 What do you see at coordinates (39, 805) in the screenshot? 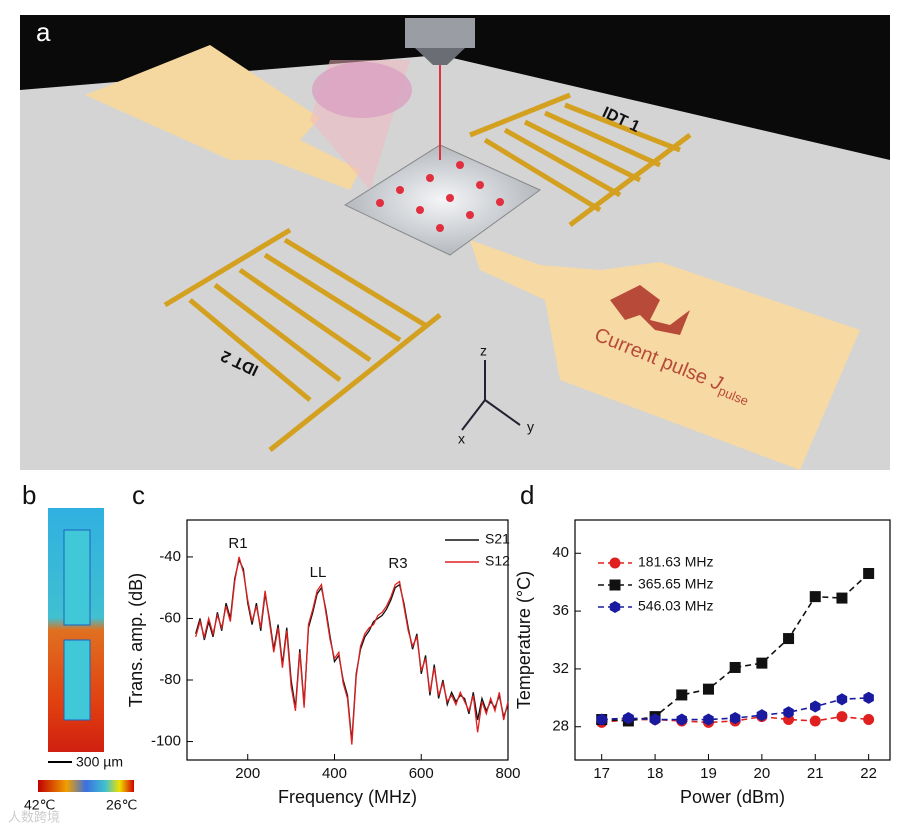
I see `colorbar-label: 42℃` at bounding box center [39, 805].